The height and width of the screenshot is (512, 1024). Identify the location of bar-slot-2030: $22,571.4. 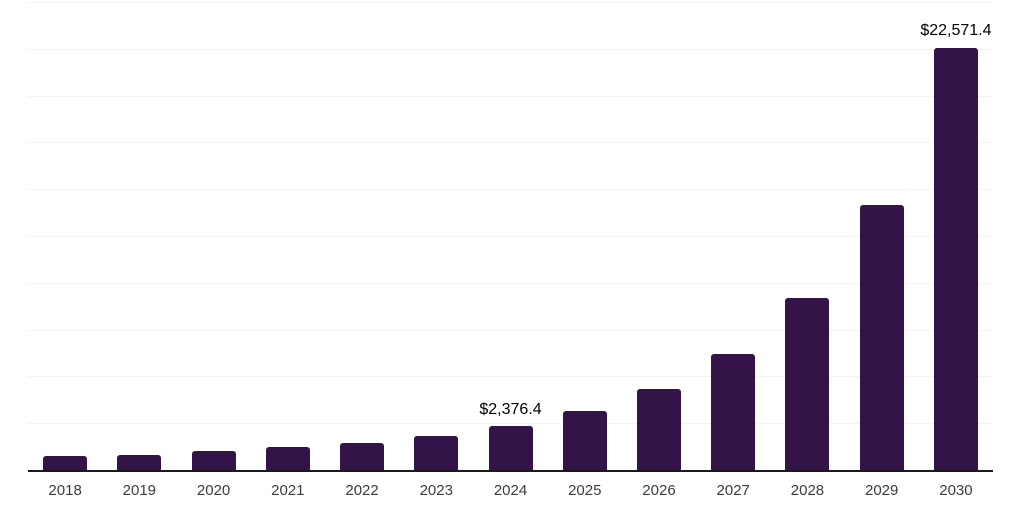
(956, 236).